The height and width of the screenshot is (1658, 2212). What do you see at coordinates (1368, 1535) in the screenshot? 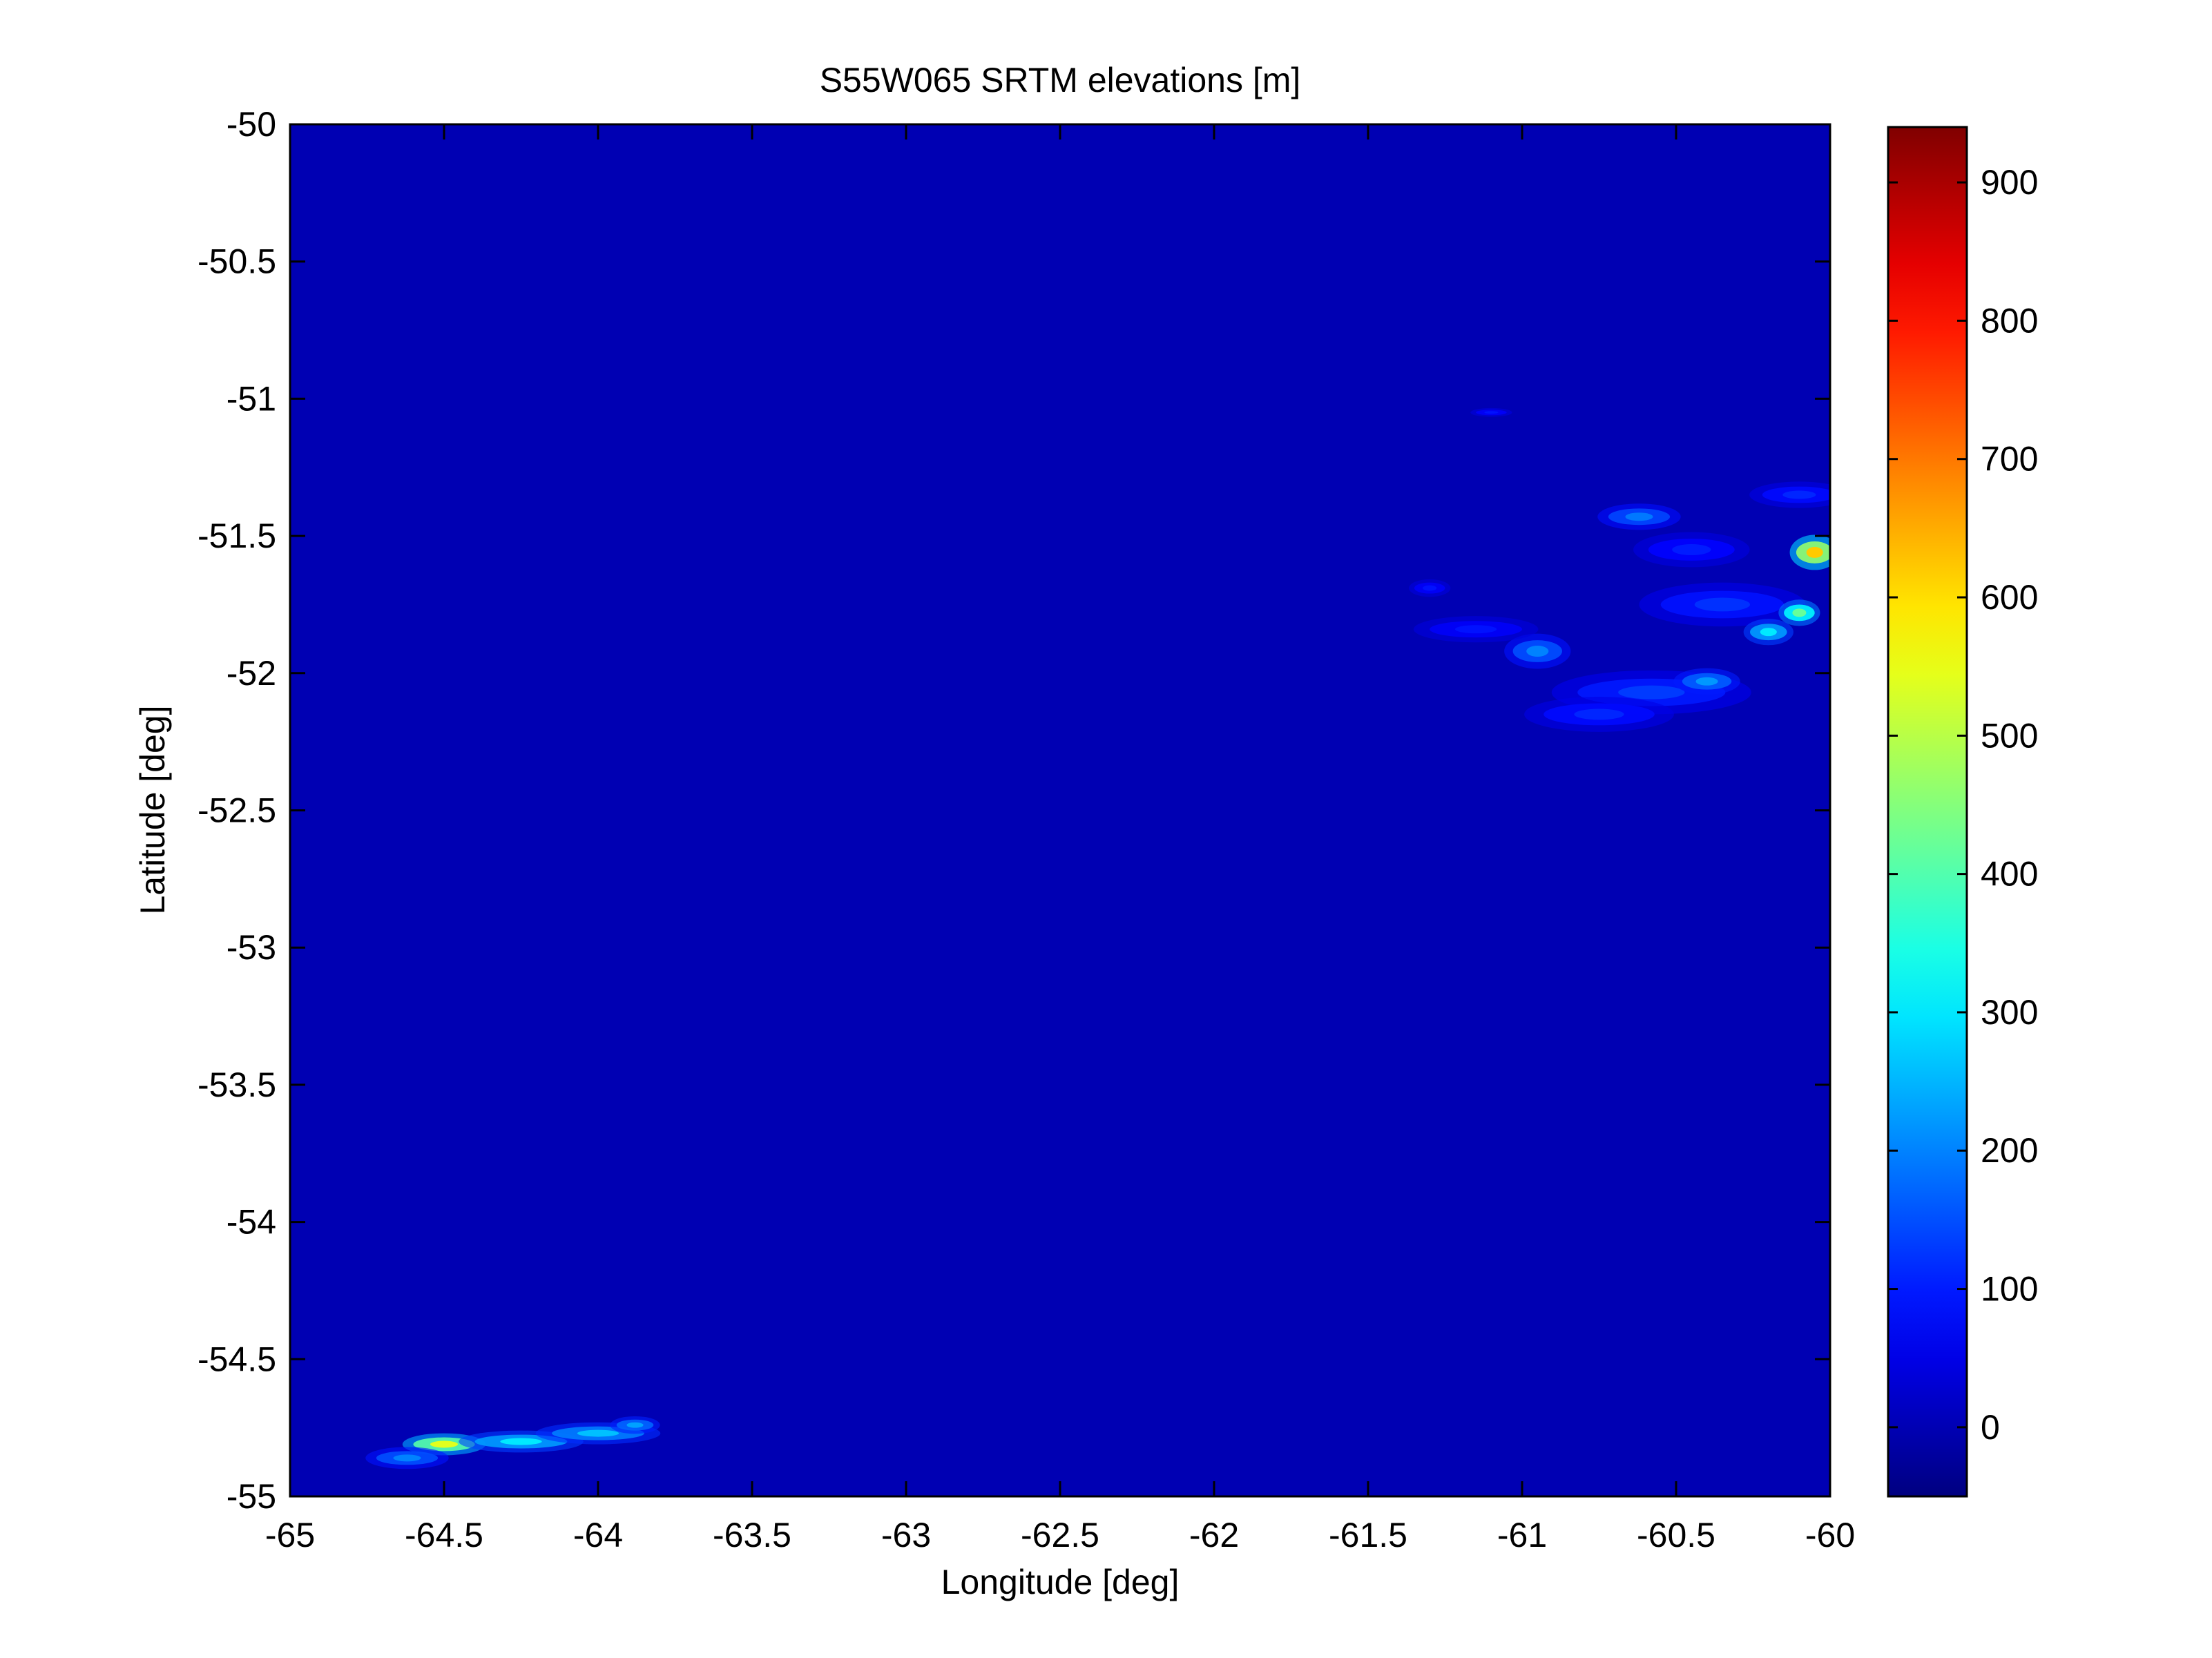
I see `x-tick-label: -61.5` at bounding box center [1368, 1535].